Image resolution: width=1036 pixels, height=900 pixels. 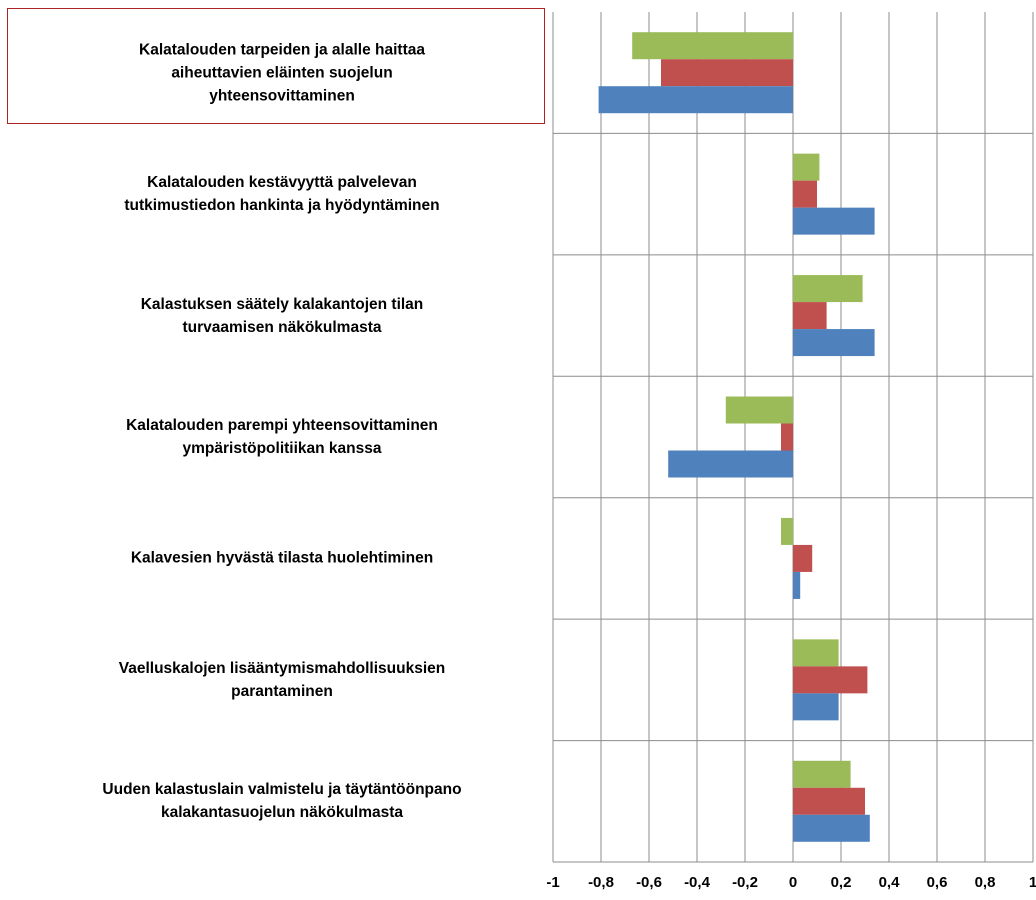 I want to click on x-tick-label: -0,8, so click(x=601, y=882).